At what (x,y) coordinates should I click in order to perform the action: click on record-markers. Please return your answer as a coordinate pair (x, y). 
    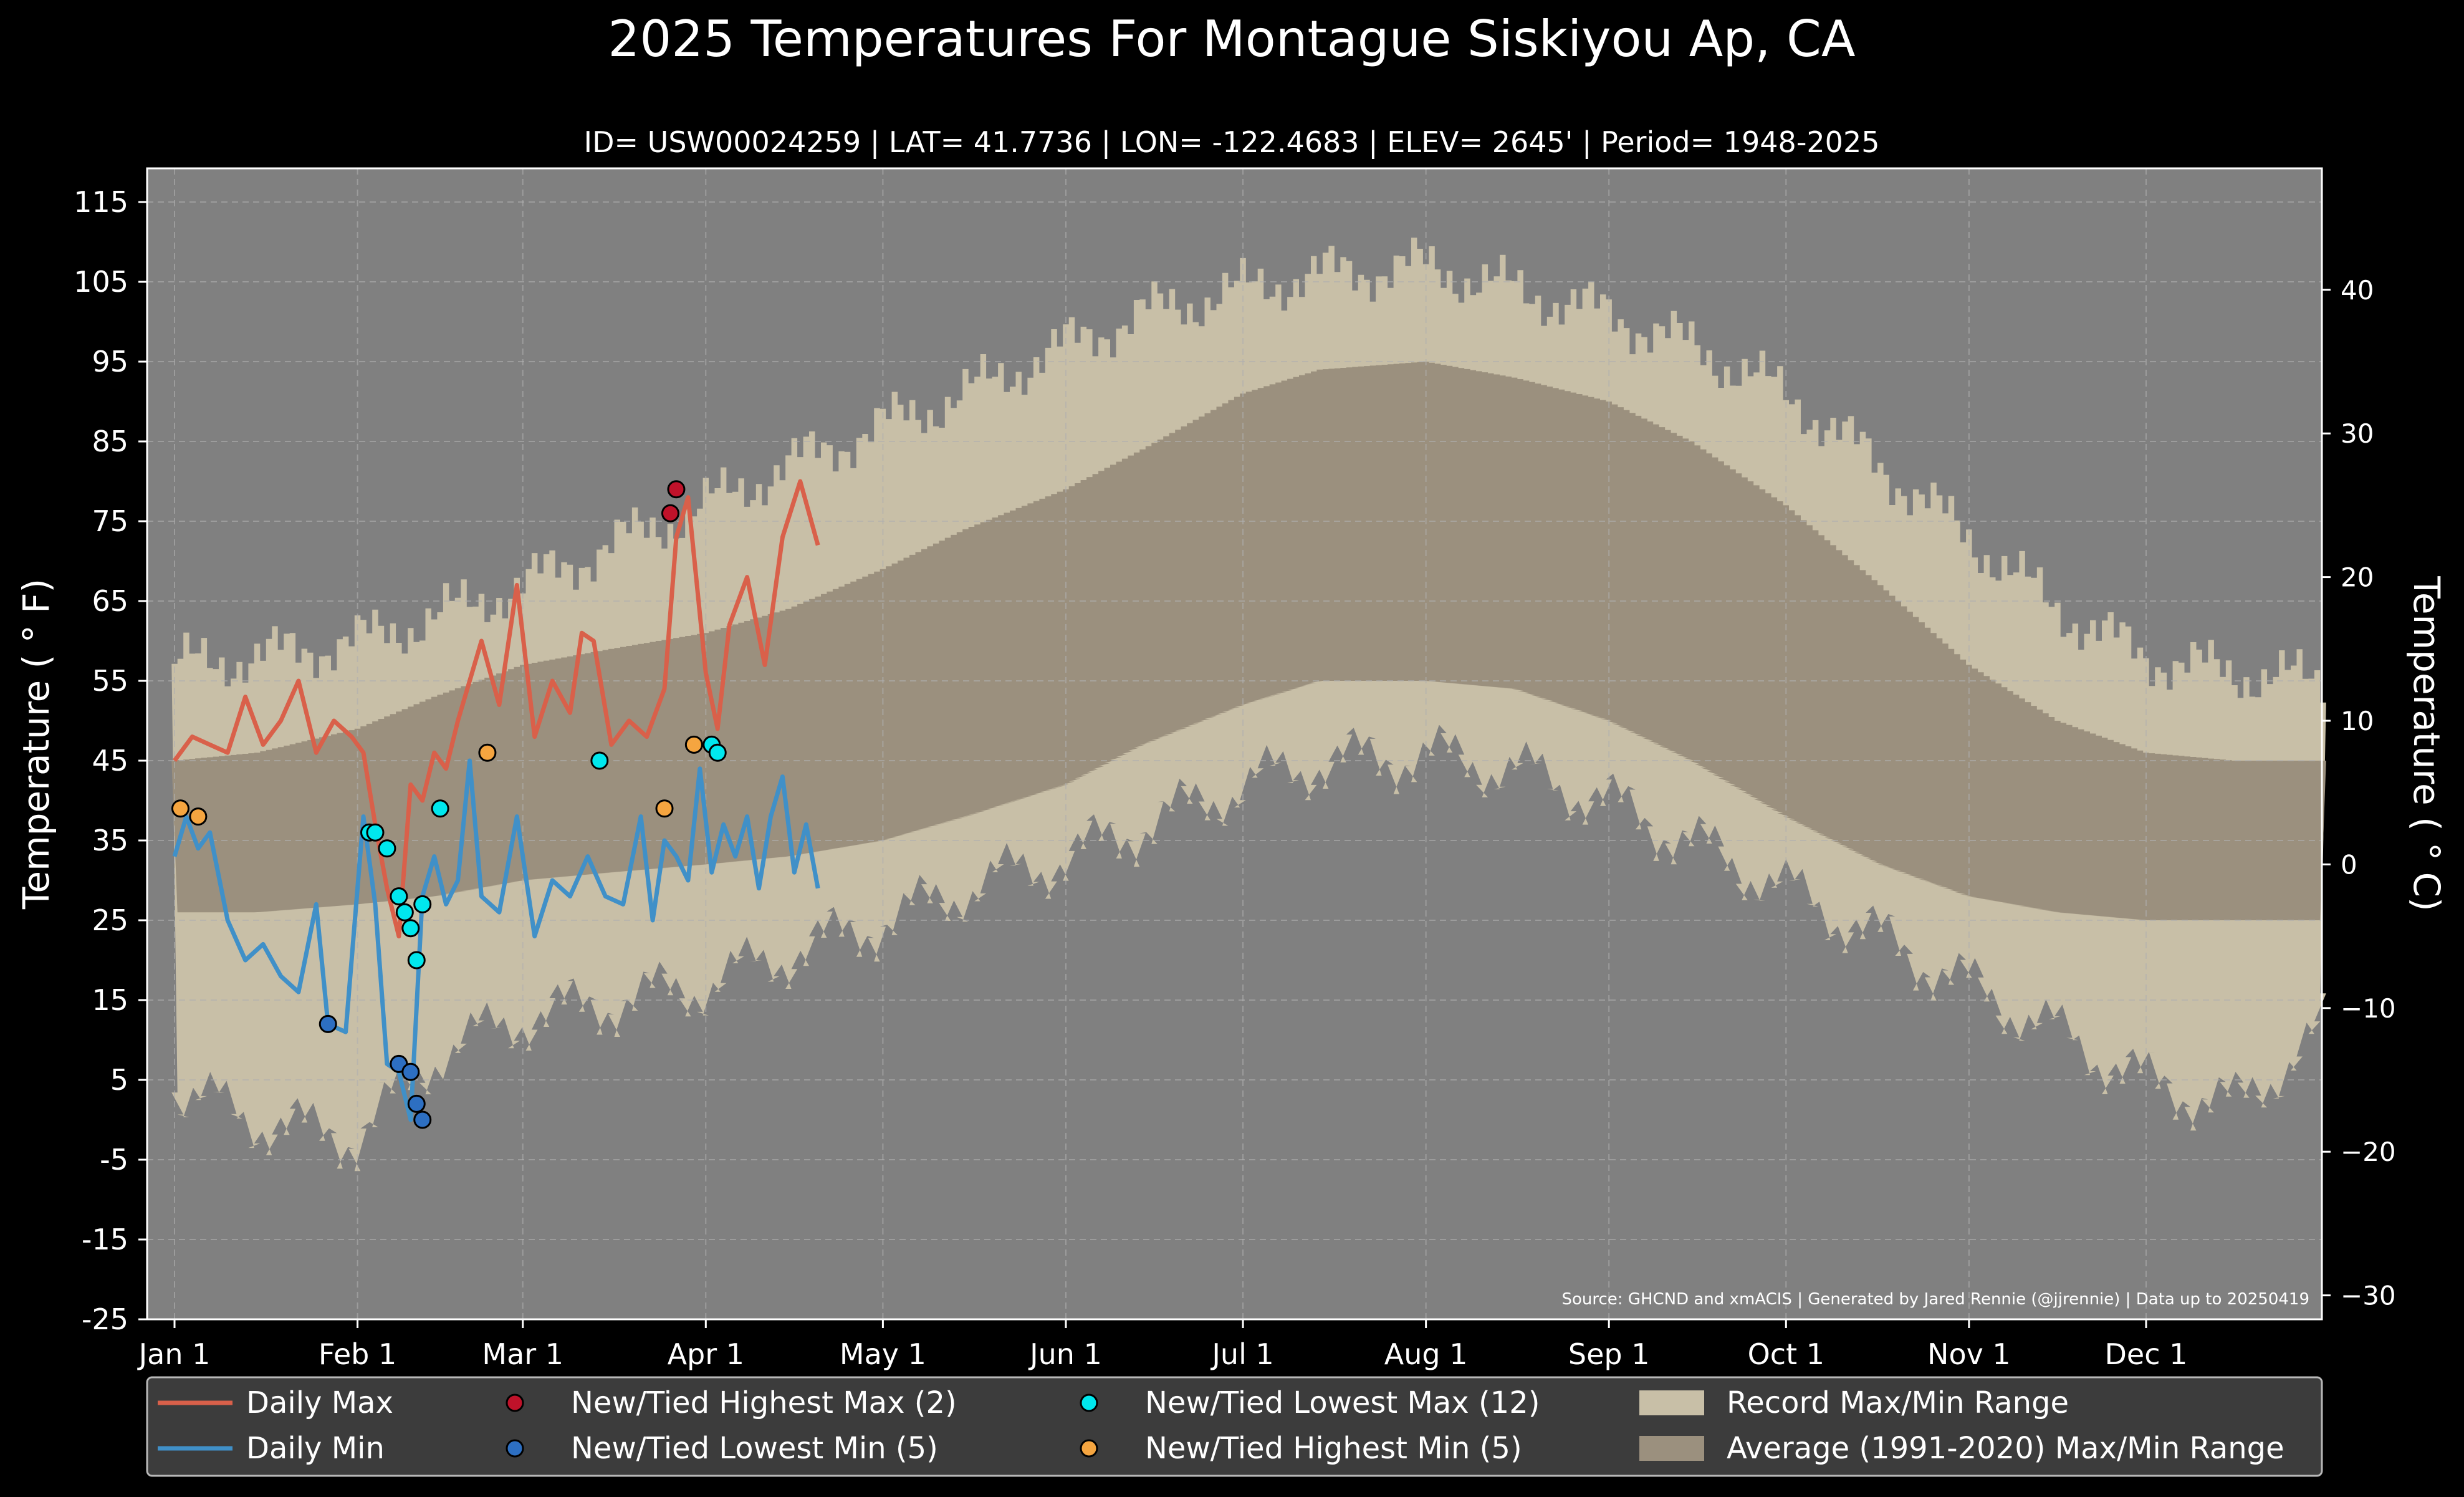
    Looking at the image, I should click on (449, 804).